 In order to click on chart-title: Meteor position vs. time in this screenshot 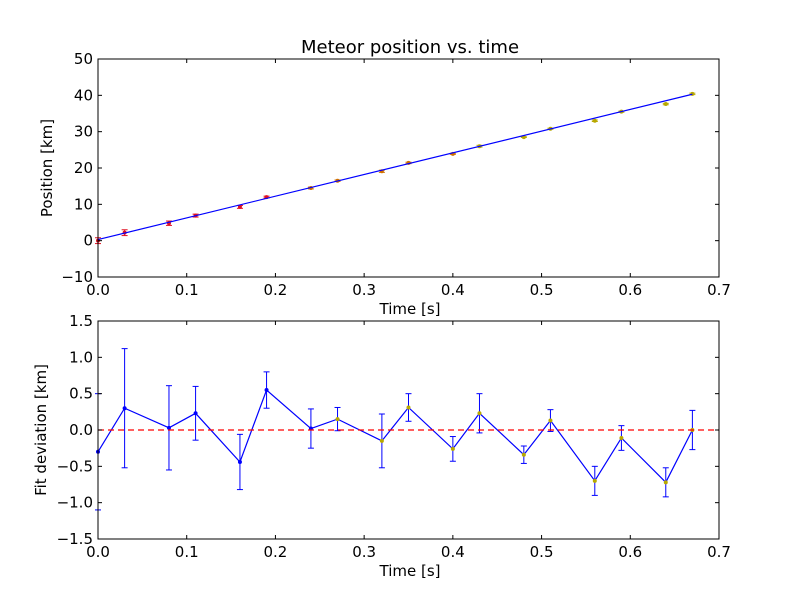, I will do `click(410, 47)`.